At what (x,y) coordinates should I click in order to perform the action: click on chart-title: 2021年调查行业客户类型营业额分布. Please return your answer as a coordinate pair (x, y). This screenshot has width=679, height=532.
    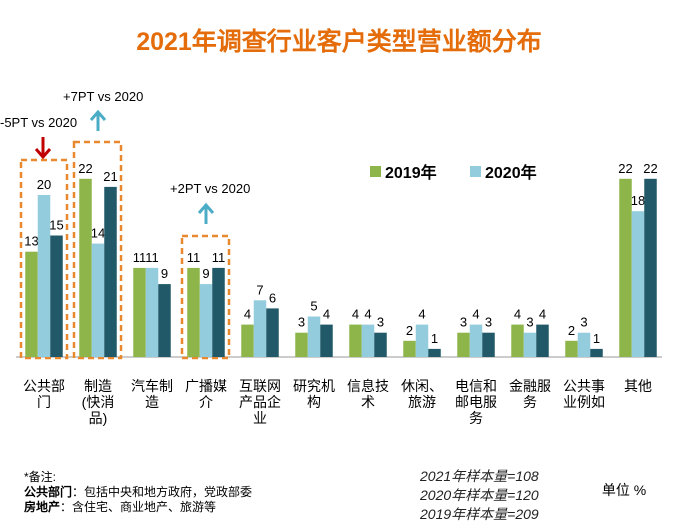
    Looking at the image, I should click on (339, 41).